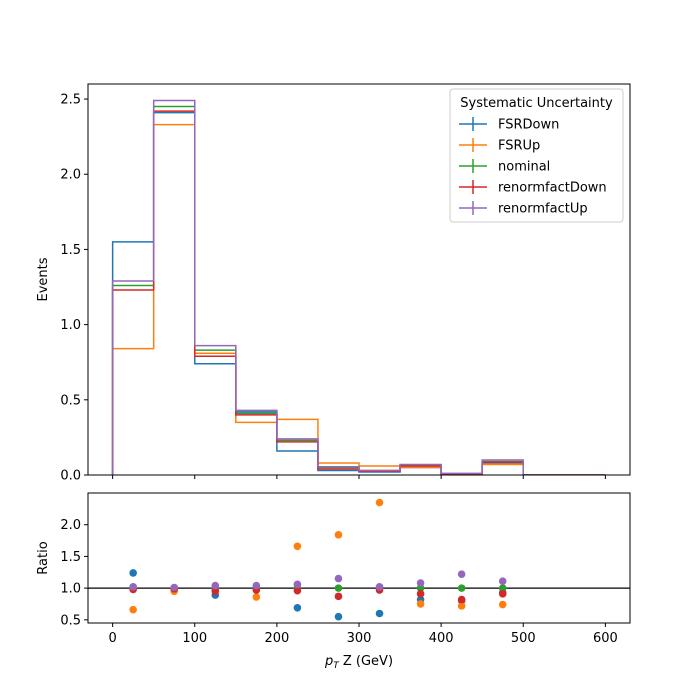 This screenshot has height=700, width=700. Describe the element at coordinates (70, 325) in the screenshot. I see `main-ytick-label: 1.0` at that location.